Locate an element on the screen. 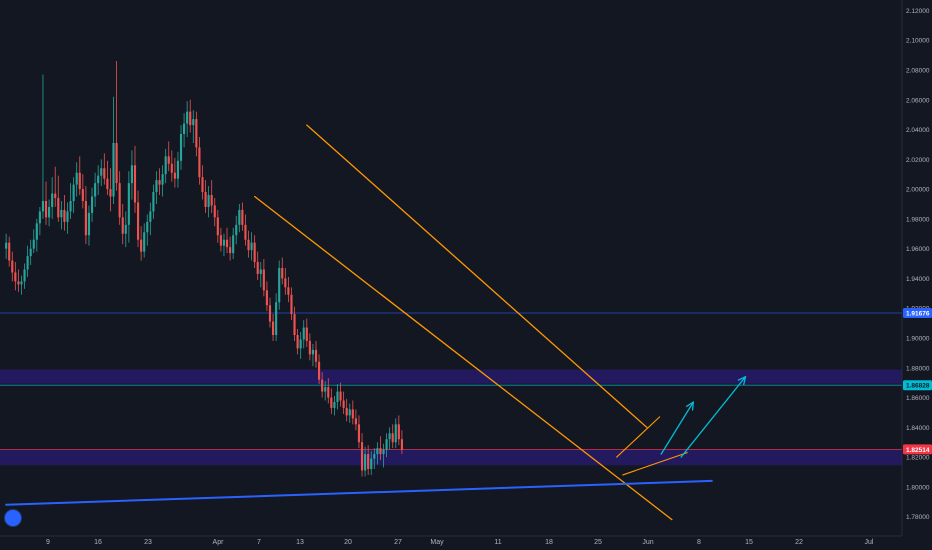 This screenshot has width=932, height=550. price-tick-label: 1.94000 is located at coordinates (918, 279).